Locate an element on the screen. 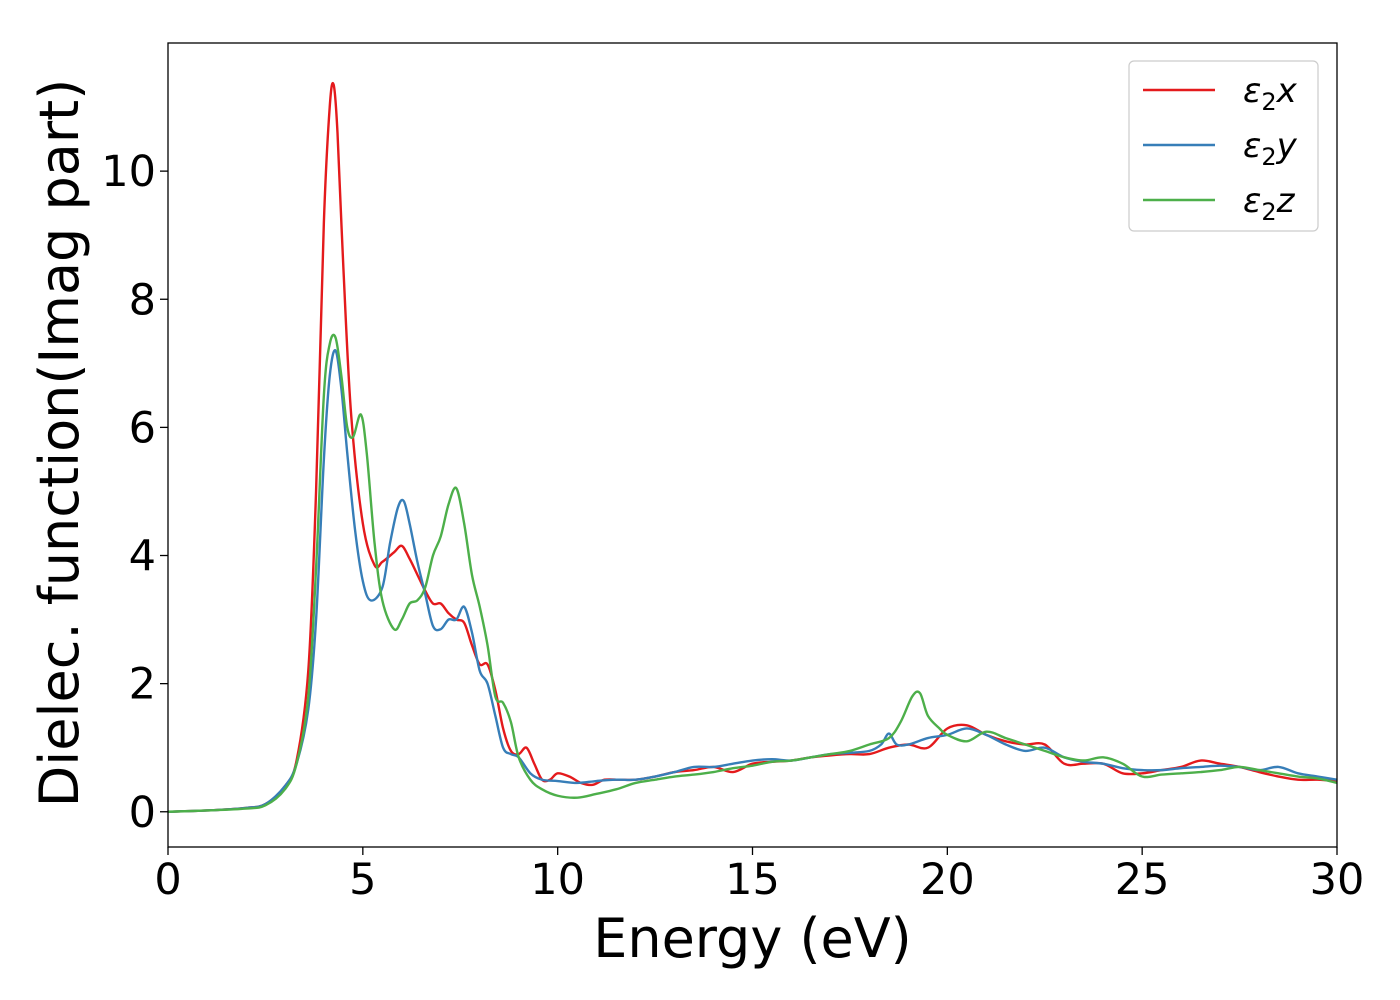 The width and height of the screenshot is (1400, 1000). legend: ε2x ε2y ε2z is located at coordinates (1223, 146).